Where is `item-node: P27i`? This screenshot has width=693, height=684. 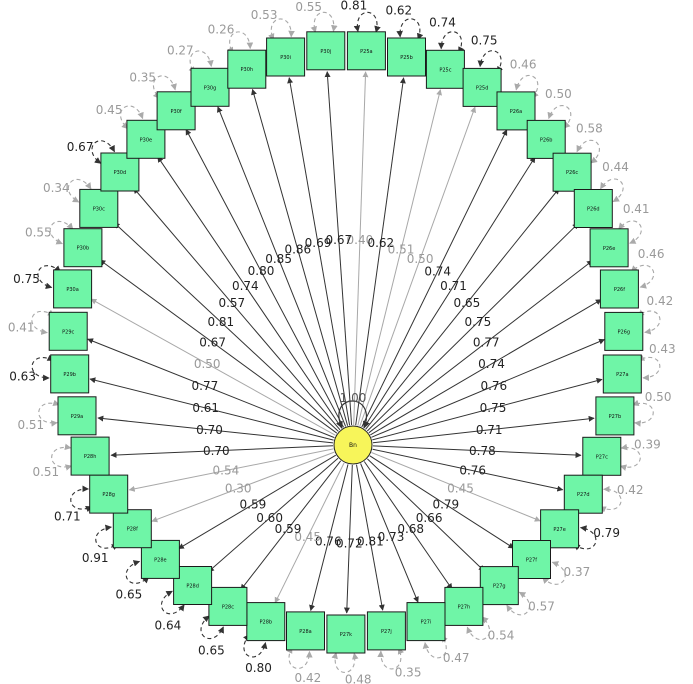
item-node: P27i is located at coordinates (426, 622).